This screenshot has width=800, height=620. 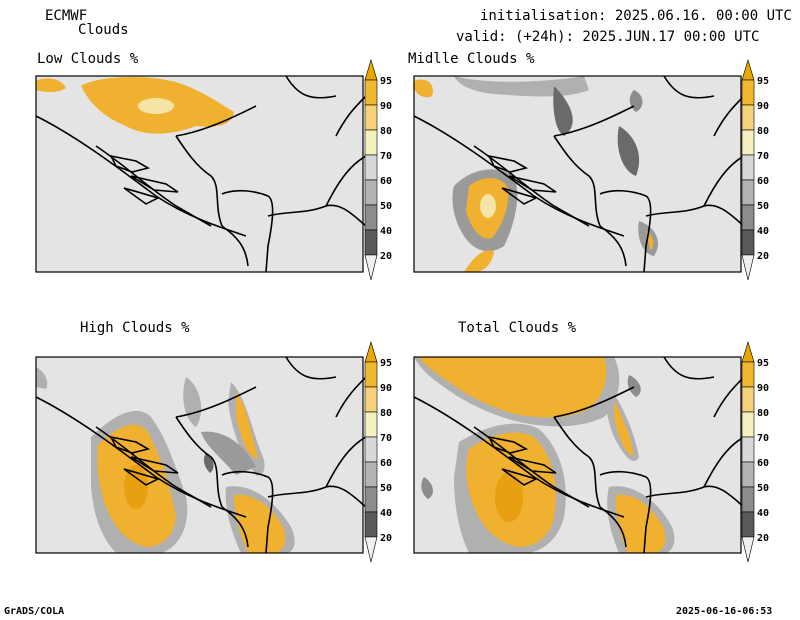 I want to click on initialisation-line: initialisation: 2025.06.16. 00:00 UTC, so click(x=636, y=16).